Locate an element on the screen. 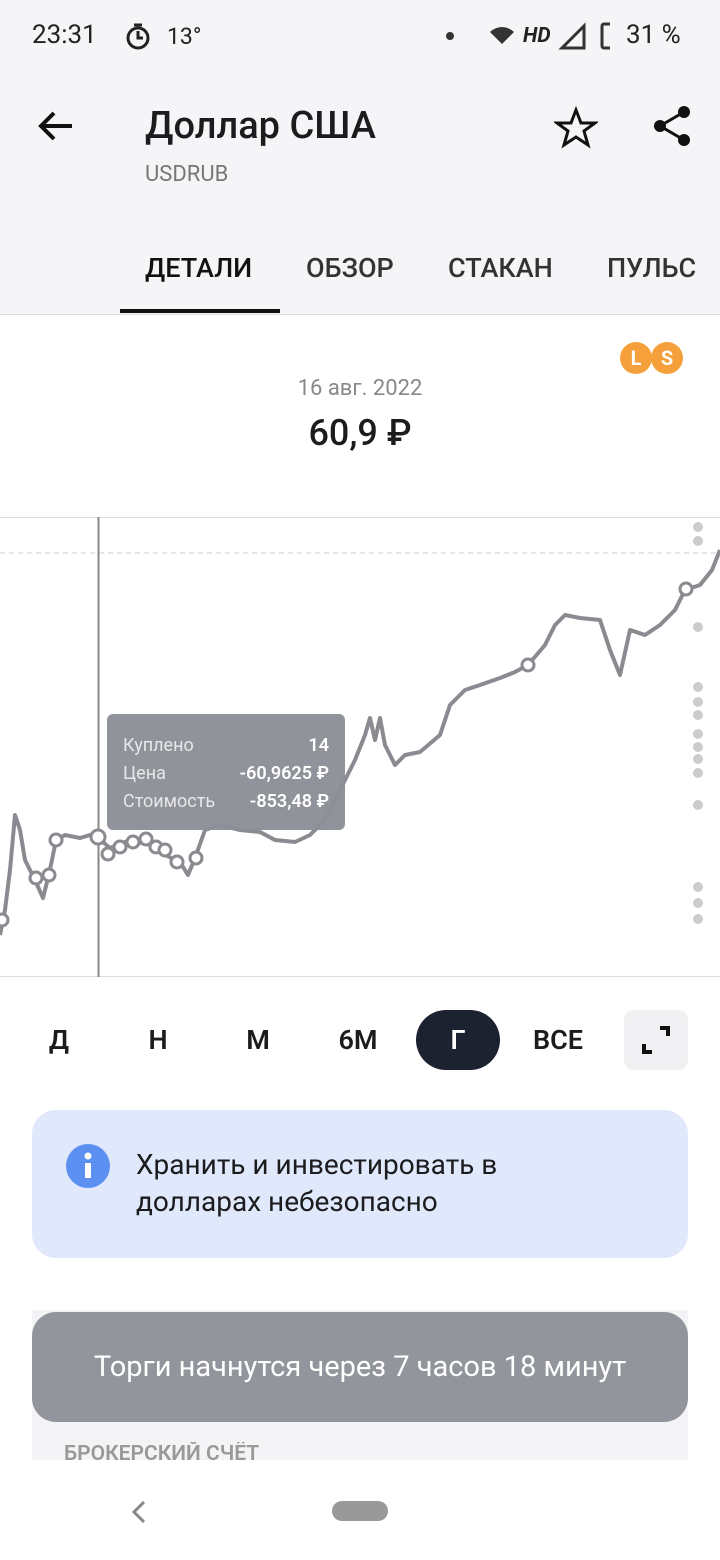 The width and height of the screenshot is (720, 1560). period-button: ВСЕ is located at coordinates (558, 1040).